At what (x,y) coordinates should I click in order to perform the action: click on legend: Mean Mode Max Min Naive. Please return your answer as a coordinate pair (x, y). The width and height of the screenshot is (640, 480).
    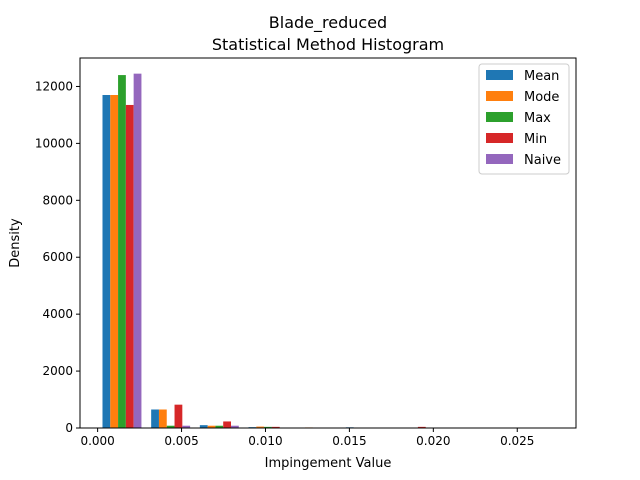
    Looking at the image, I should click on (524, 119).